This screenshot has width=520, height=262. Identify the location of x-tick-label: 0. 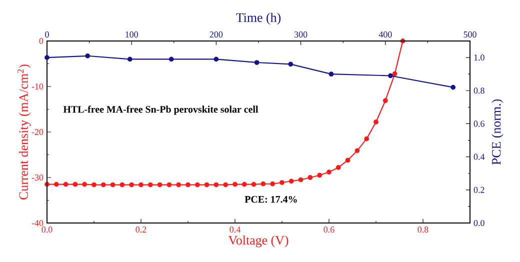
(47, 34).